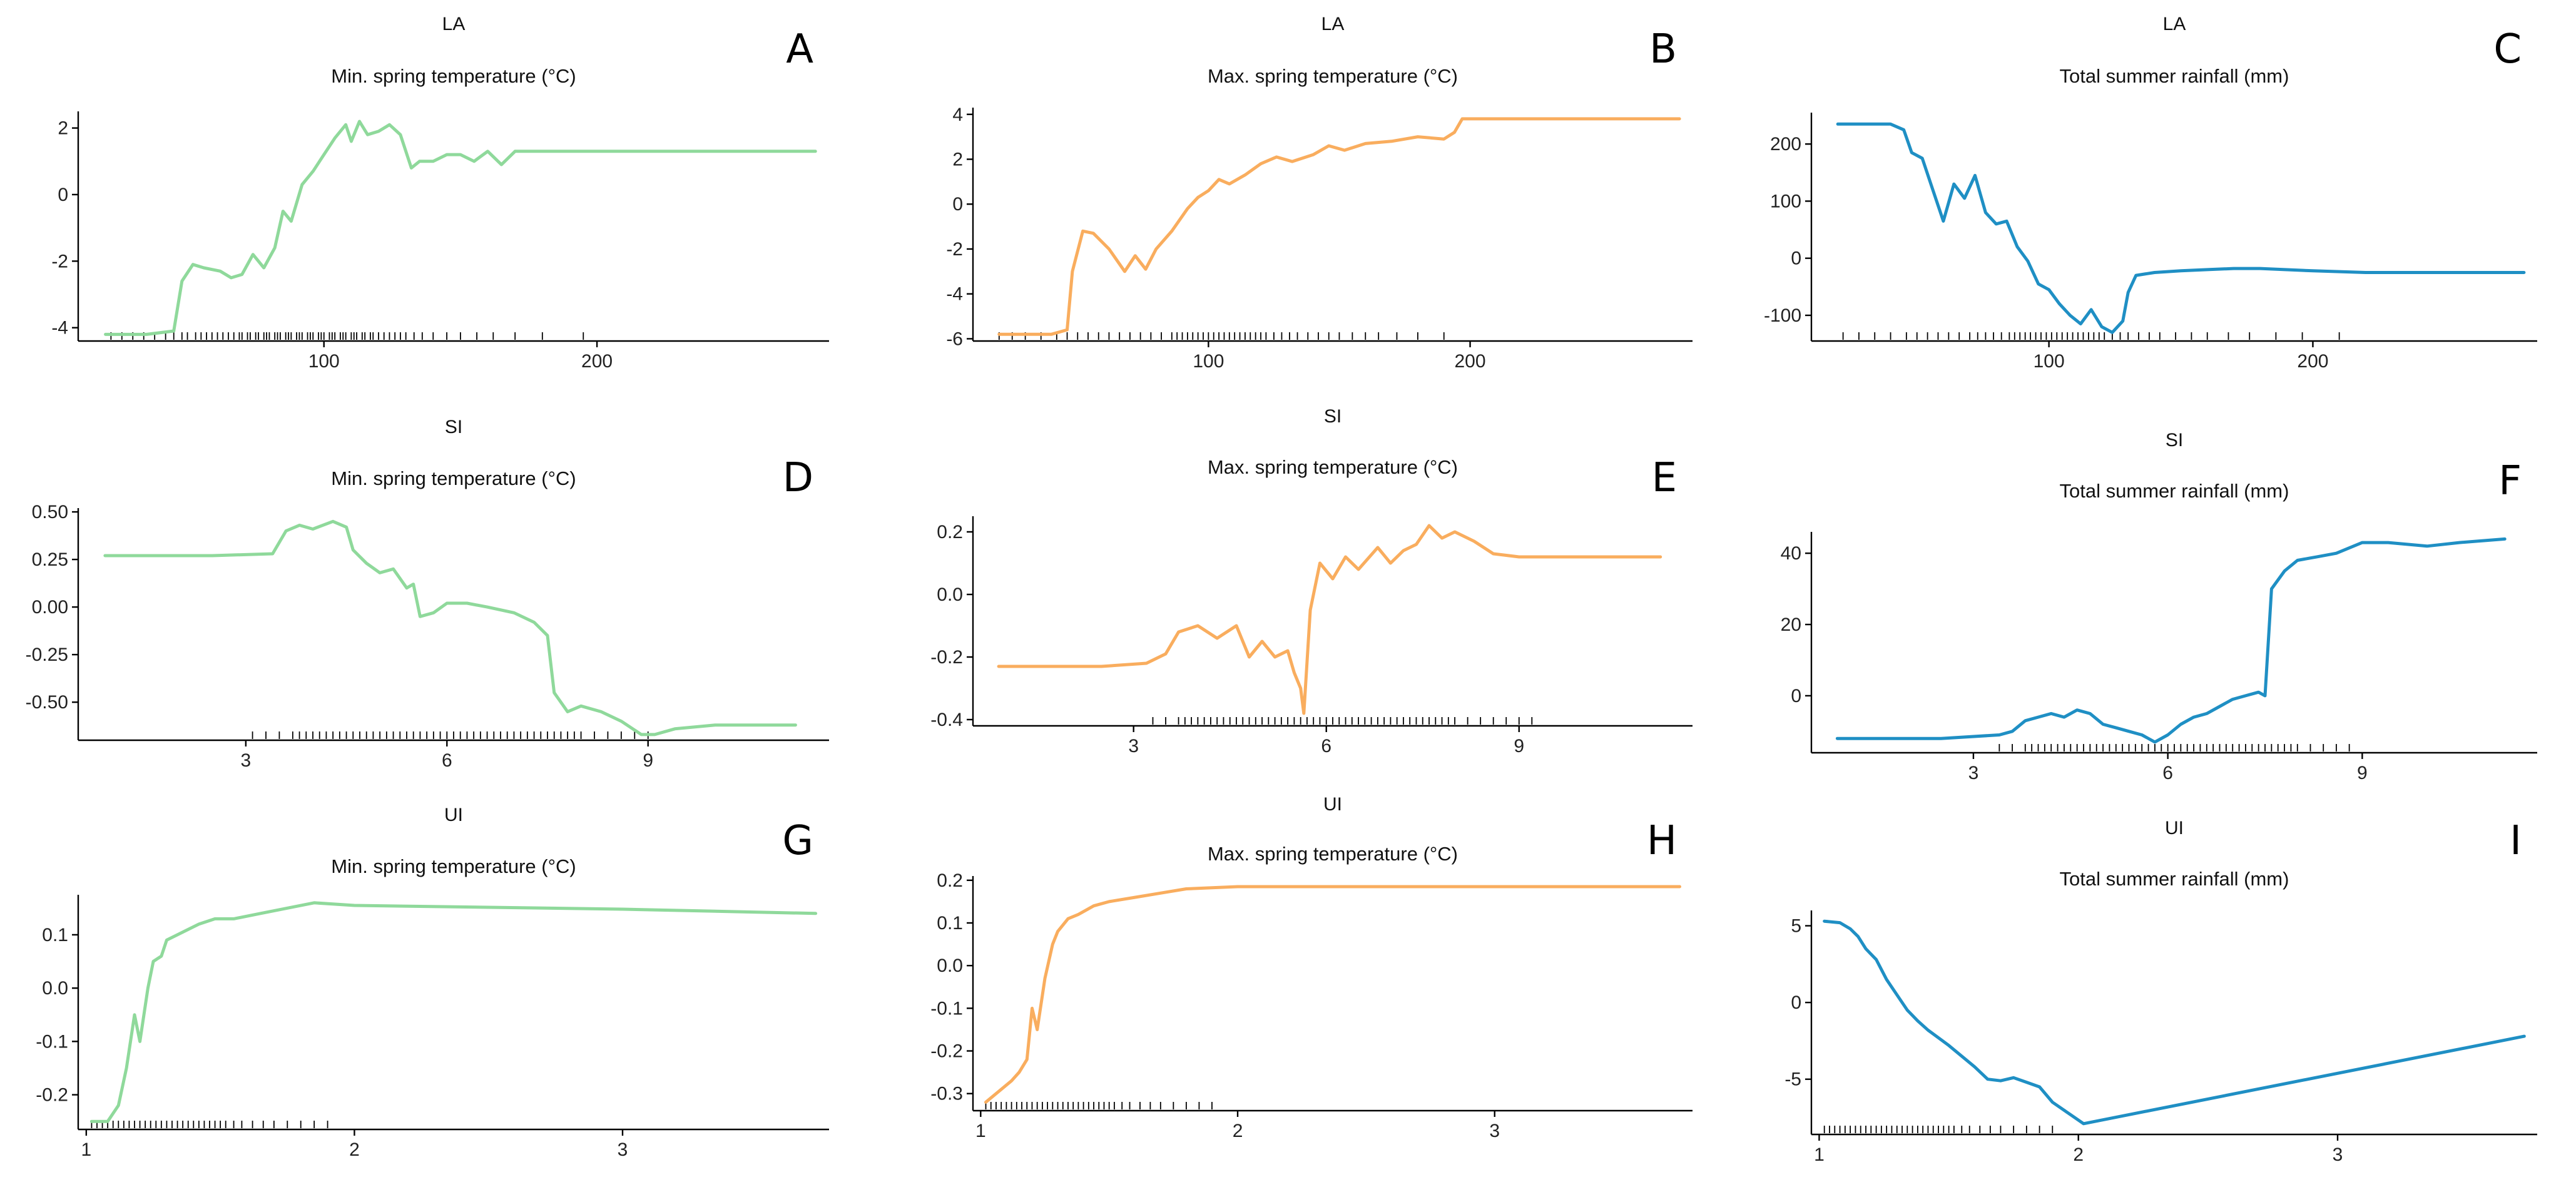 The image size is (2576, 1187). What do you see at coordinates (2078, 1154) in the screenshot?
I see `panel-I-xtick-label: 2` at bounding box center [2078, 1154].